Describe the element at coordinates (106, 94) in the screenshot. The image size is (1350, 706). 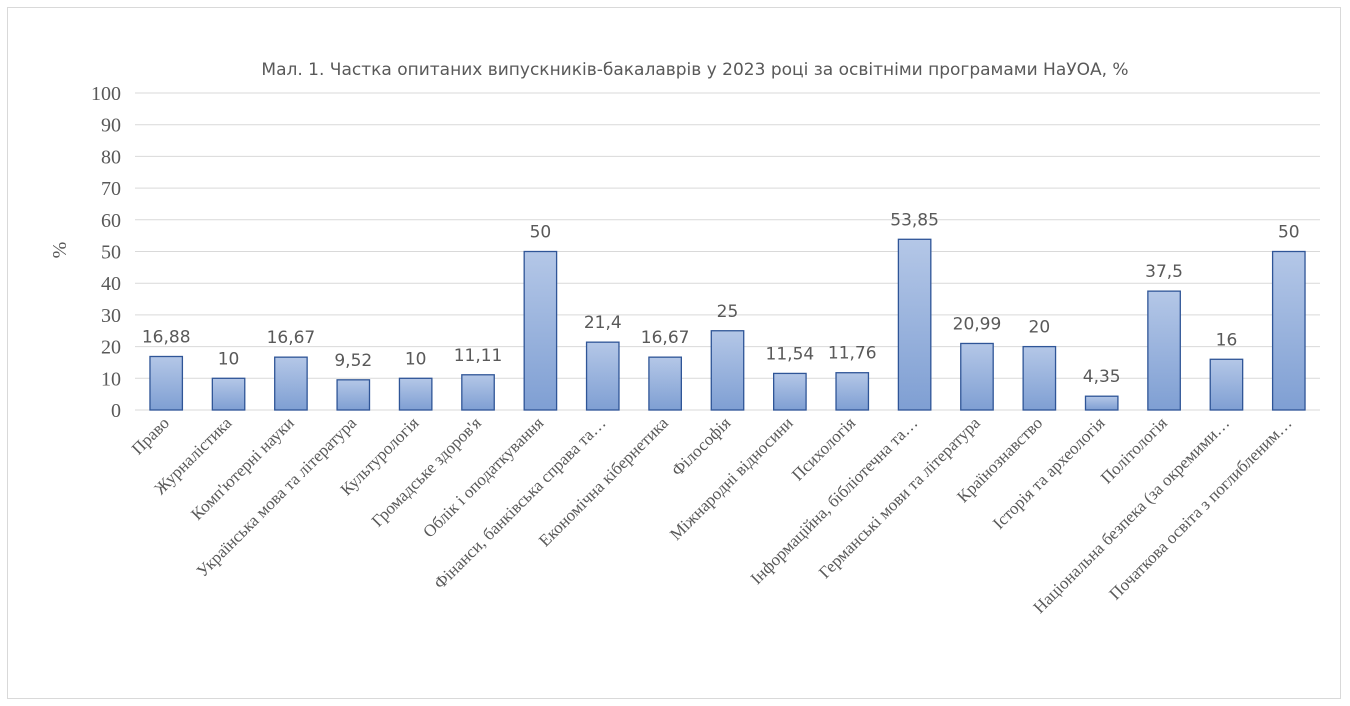
I see `y-tick-label: 100` at that location.